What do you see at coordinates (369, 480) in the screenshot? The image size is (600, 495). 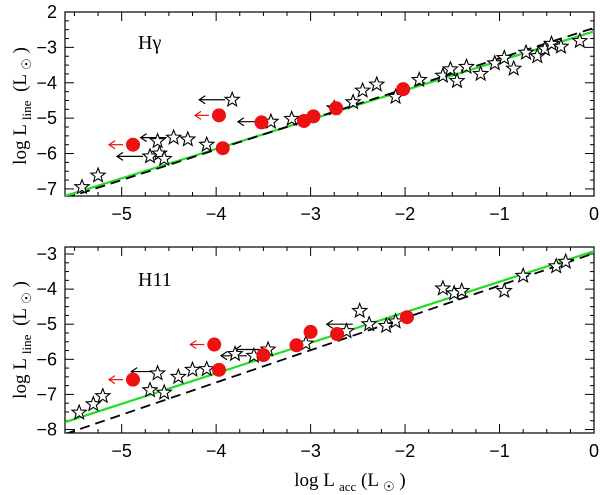 I see `x-axis-title-unit: (L` at bounding box center [369, 480].